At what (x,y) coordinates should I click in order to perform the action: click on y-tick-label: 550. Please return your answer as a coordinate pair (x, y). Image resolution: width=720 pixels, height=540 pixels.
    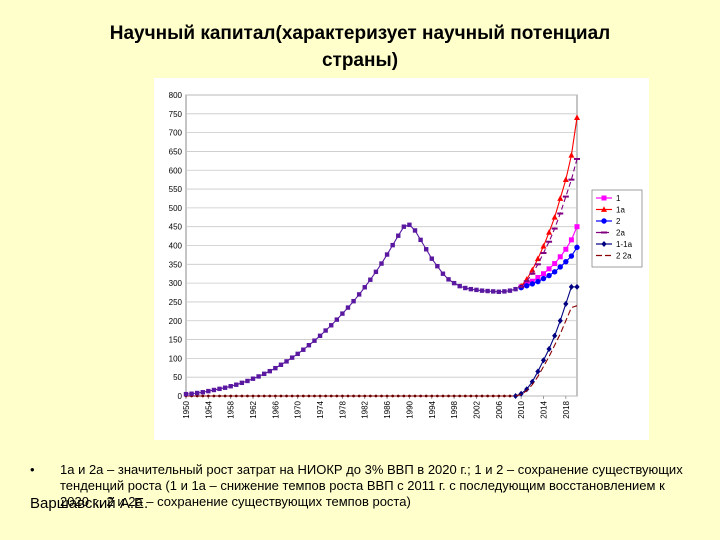
    Looking at the image, I should click on (176, 189).